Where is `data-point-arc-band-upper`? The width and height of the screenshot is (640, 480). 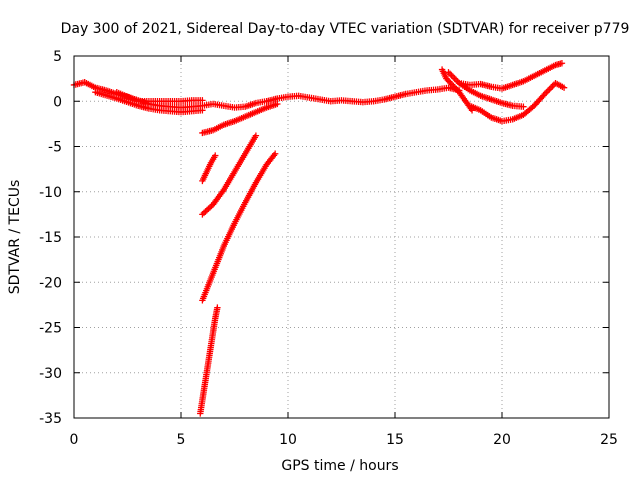 data-point-arc-band-upper is located at coordinates (202, 100).